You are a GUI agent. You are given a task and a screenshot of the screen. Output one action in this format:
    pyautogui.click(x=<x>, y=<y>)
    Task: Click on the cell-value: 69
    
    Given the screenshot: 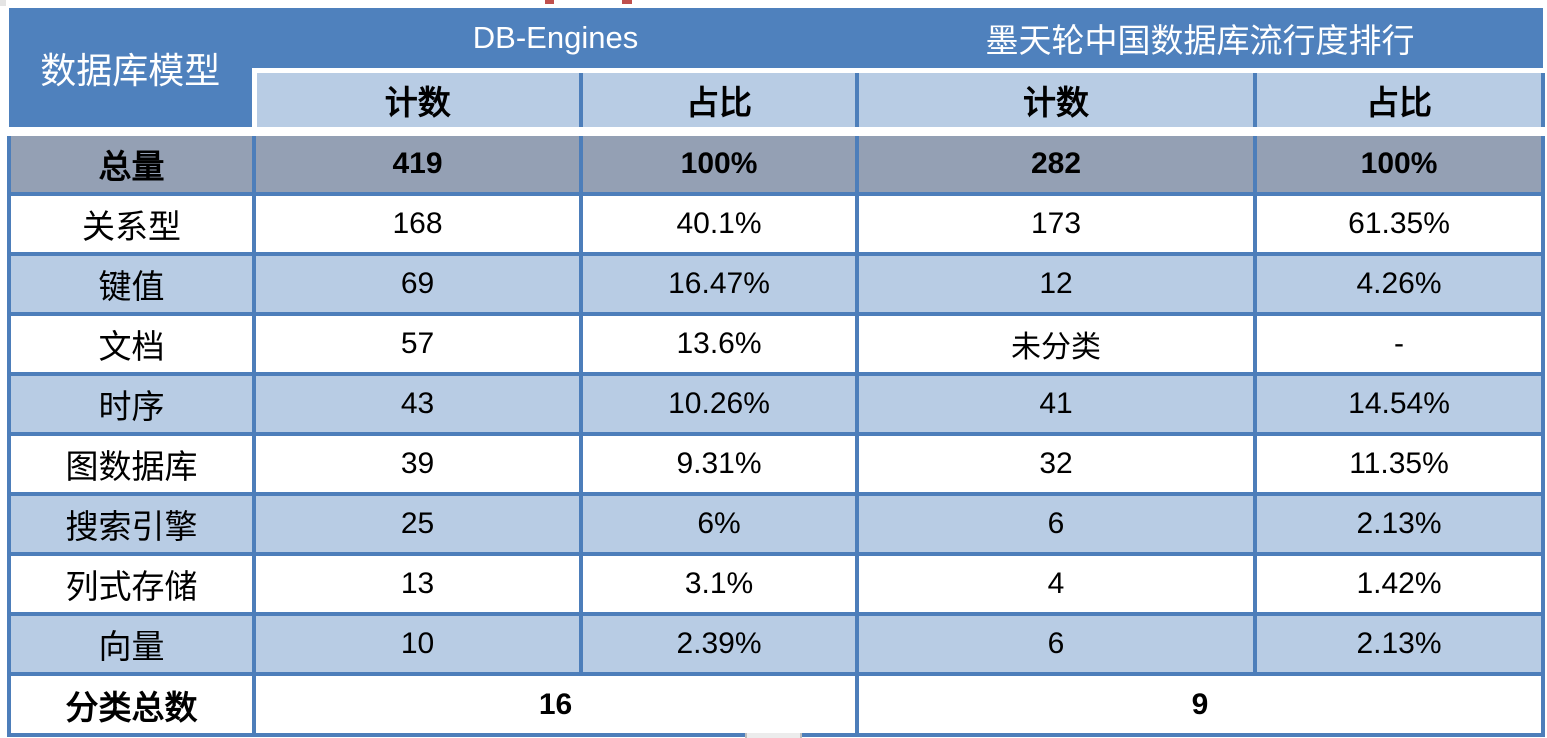 What is the action you would take?
    pyautogui.click(x=417, y=284)
    